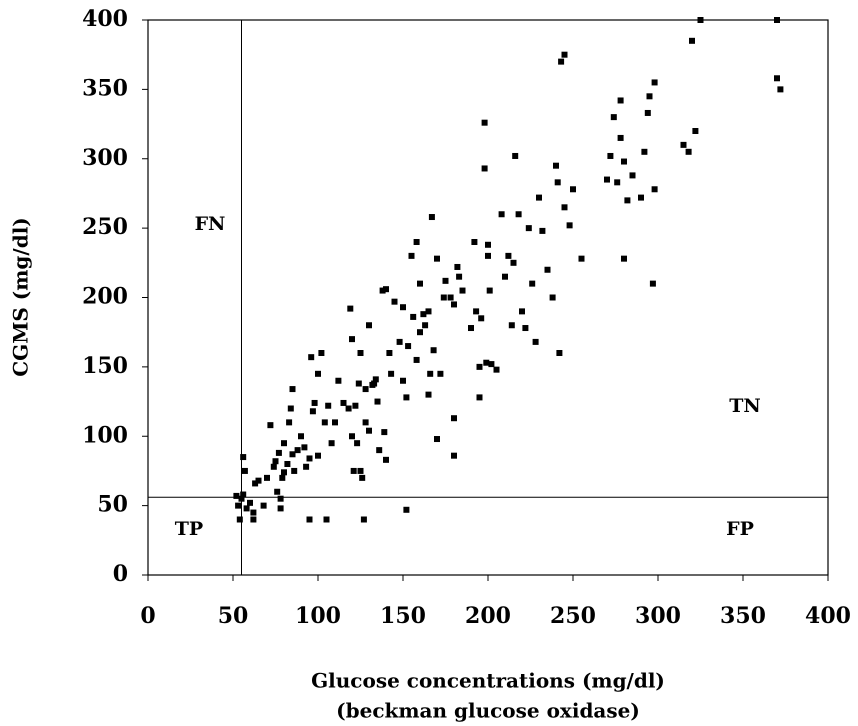 Image resolution: width=858 pixels, height=726 pixels. Describe the element at coordinates (105, 88) in the screenshot. I see `y-tick-label: 350` at that location.